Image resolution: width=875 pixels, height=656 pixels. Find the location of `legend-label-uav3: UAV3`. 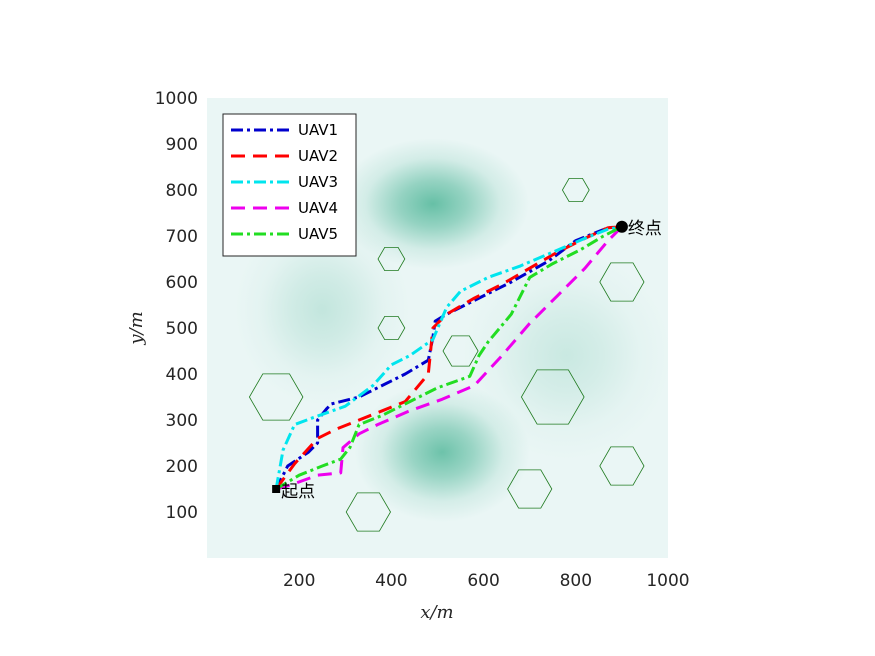

legend-label-uav3: UAV3 is located at coordinates (318, 182).